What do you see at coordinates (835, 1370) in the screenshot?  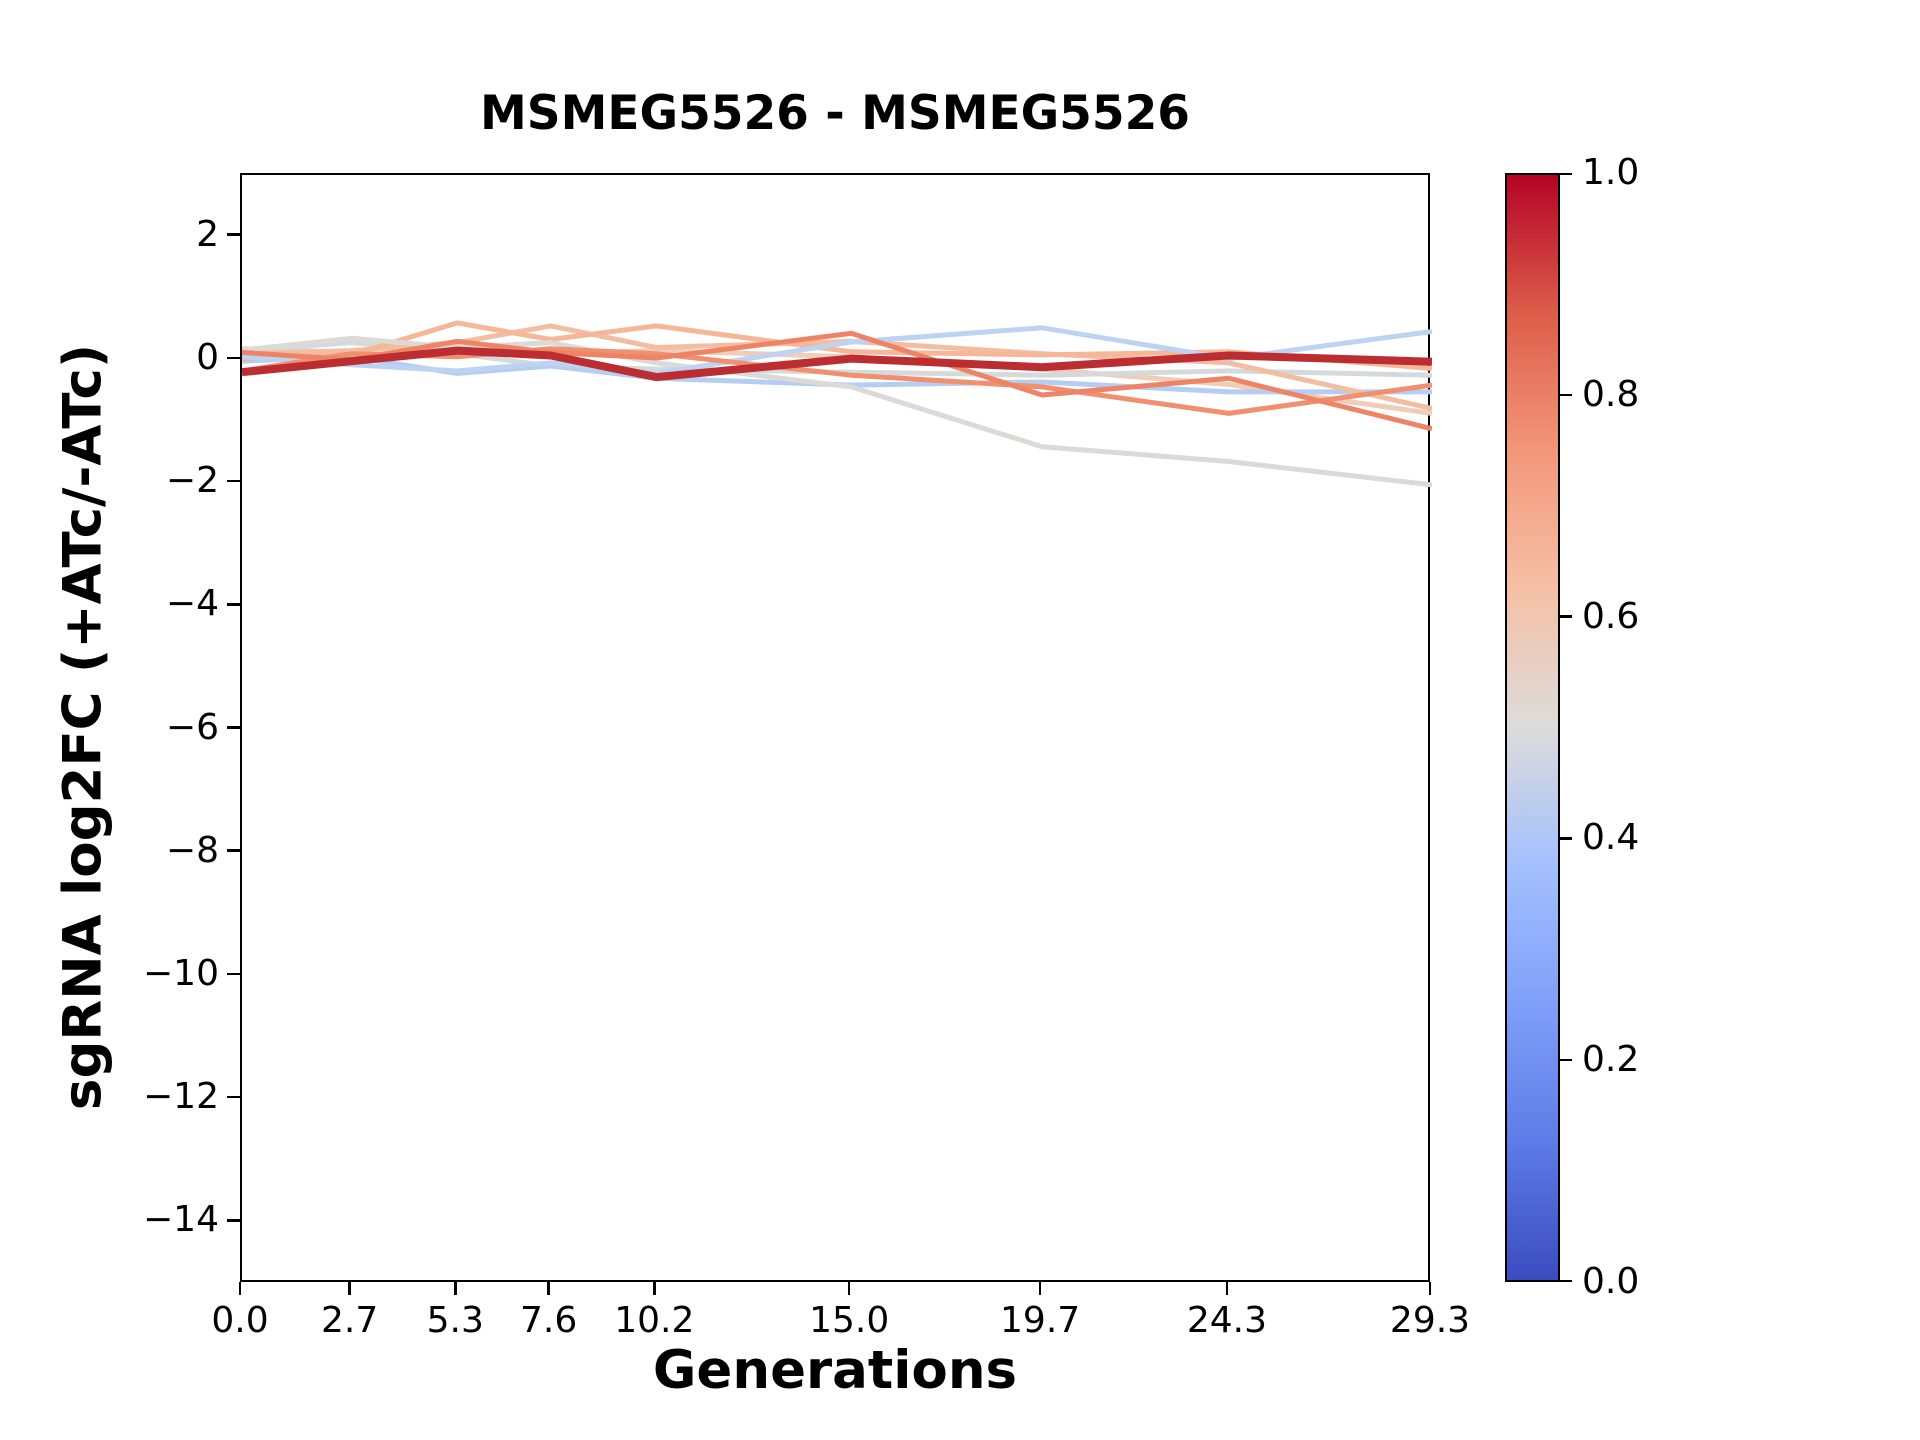 I see `x-axis-label: Generations` at bounding box center [835, 1370].